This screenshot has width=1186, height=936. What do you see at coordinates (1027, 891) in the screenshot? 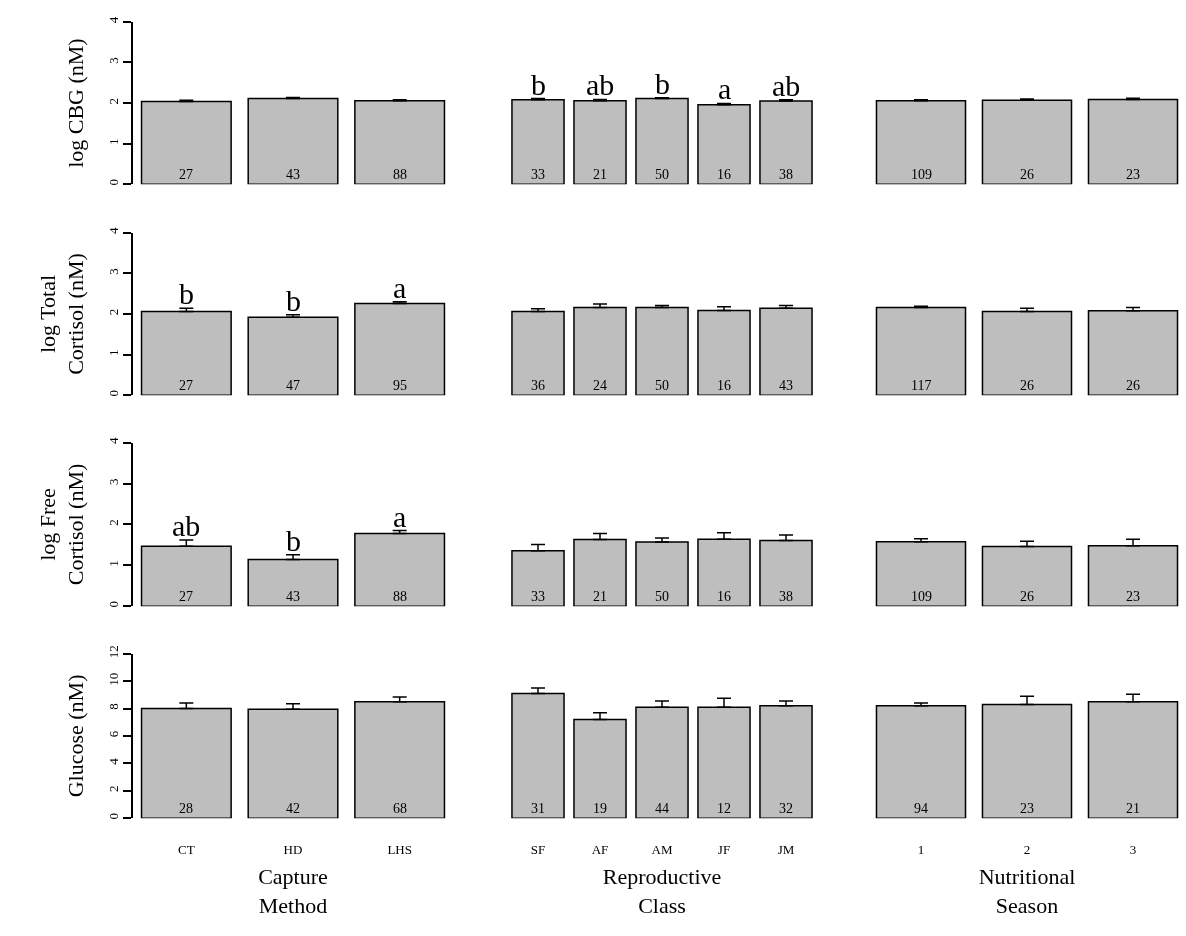
I see `x-axis-title: Nutritional Season` at bounding box center [1027, 891].